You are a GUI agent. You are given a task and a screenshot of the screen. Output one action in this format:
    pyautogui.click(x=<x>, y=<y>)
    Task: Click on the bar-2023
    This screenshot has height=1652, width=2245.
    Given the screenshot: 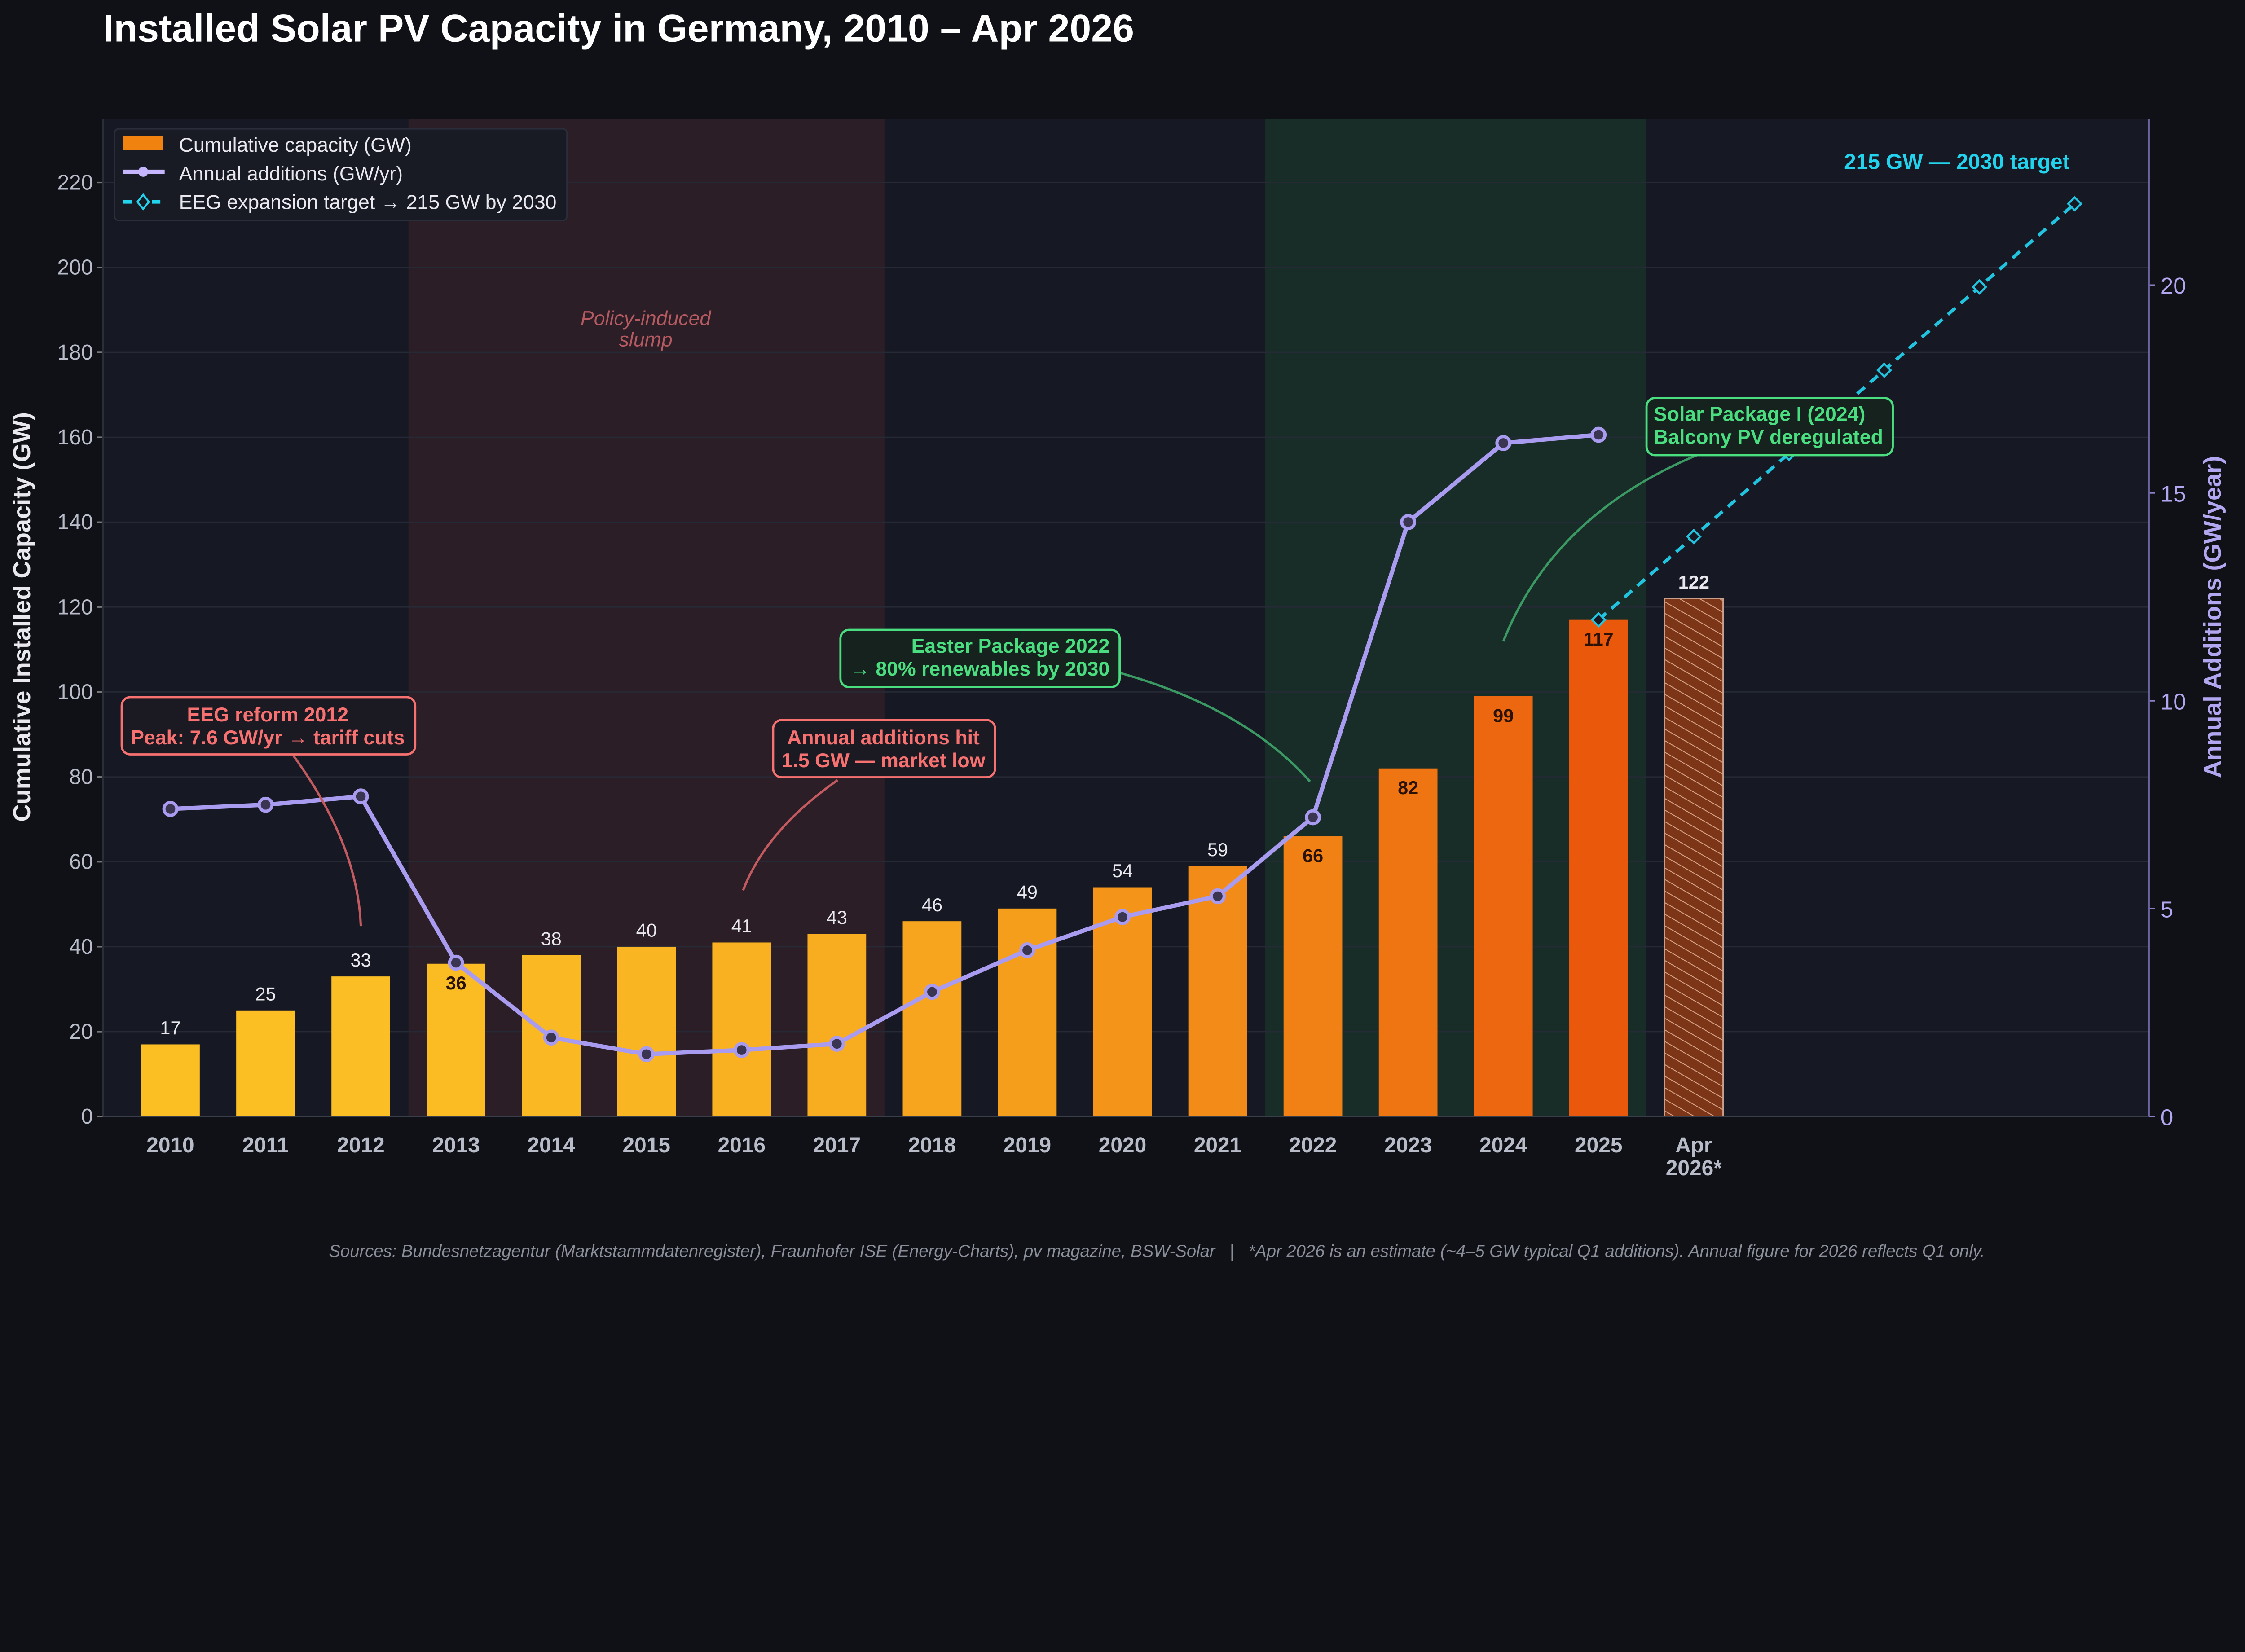 What is the action you would take?
    pyautogui.click(x=1408, y=943)
    